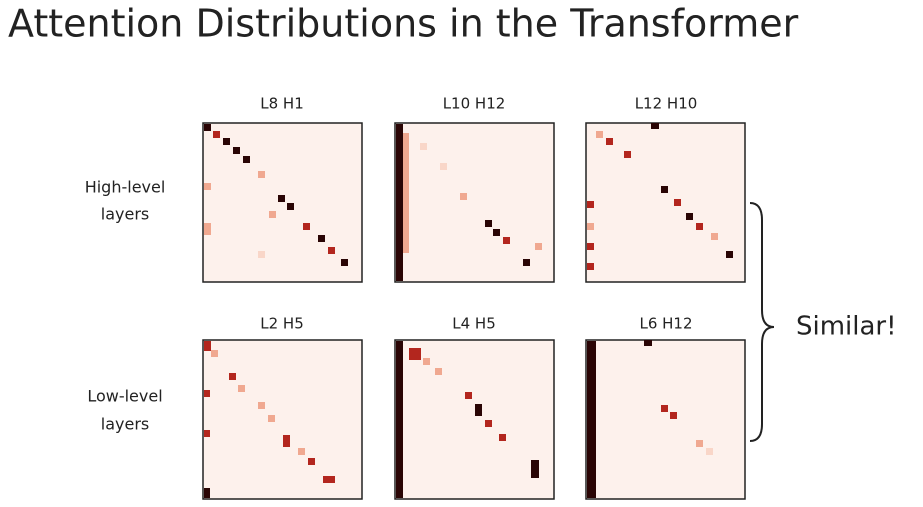  What do you see at coordinates (282, 104) in the screenshot?
I see `panel-title: L8 H1` at bounding box center [282, 104].